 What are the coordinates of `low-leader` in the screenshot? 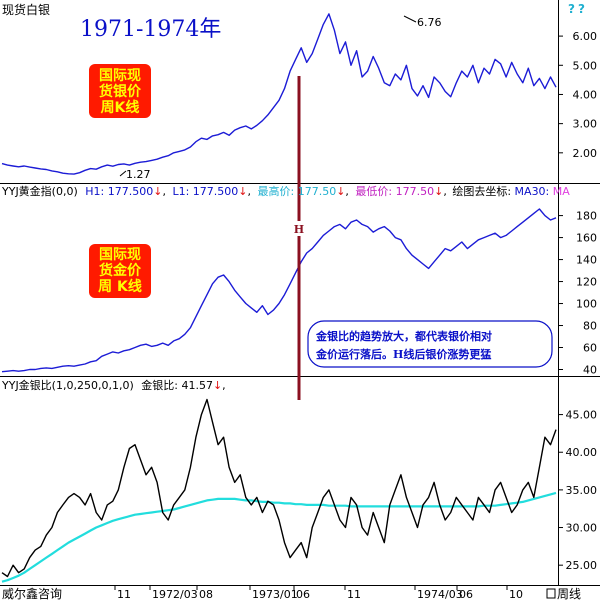 It's located at (123, 173).